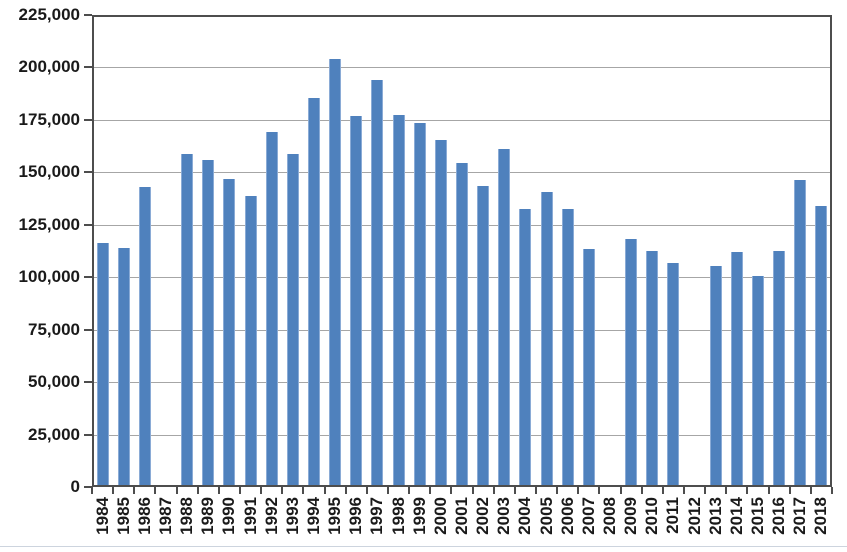  What do you see at coordinates (631, 516) in the screenshot?
I see `x-axis-label-2009: 2009` at bounding box center [631, 516].